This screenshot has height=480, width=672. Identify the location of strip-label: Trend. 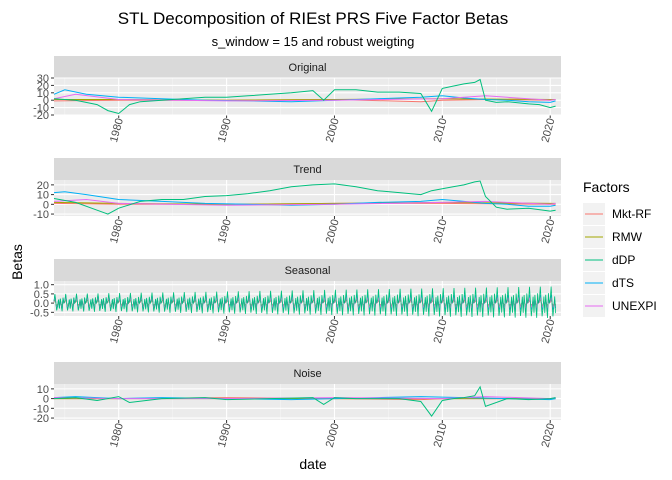
(307, 170).